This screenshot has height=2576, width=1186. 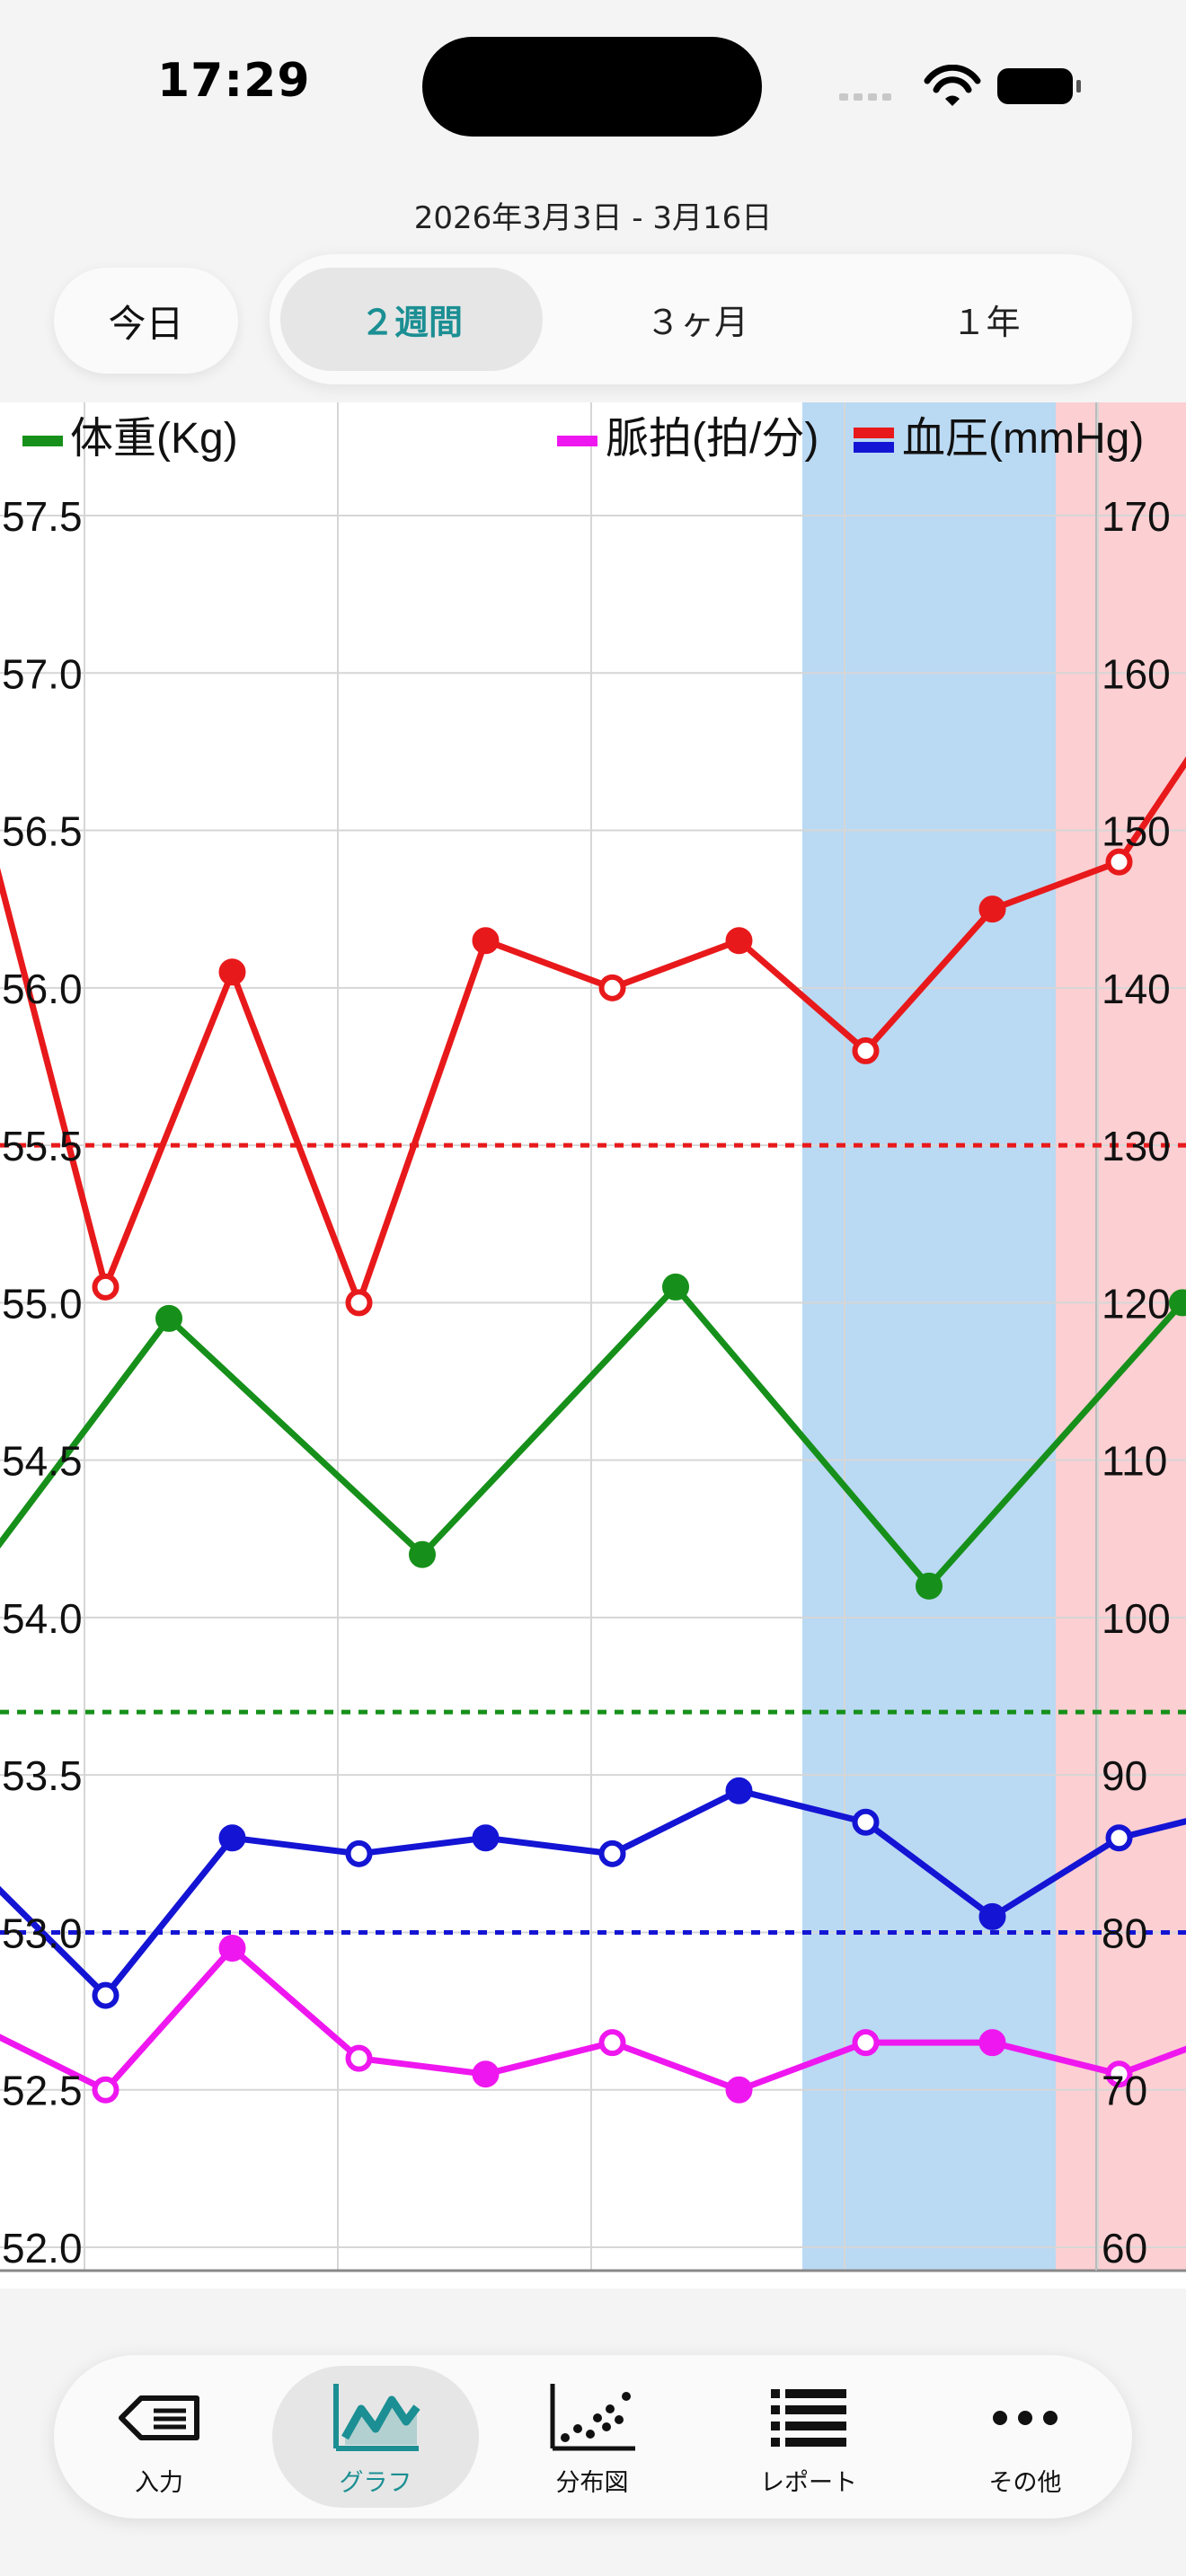 I want to click on left-axis-tick-label: 57.0, so click(x=42, y=673).